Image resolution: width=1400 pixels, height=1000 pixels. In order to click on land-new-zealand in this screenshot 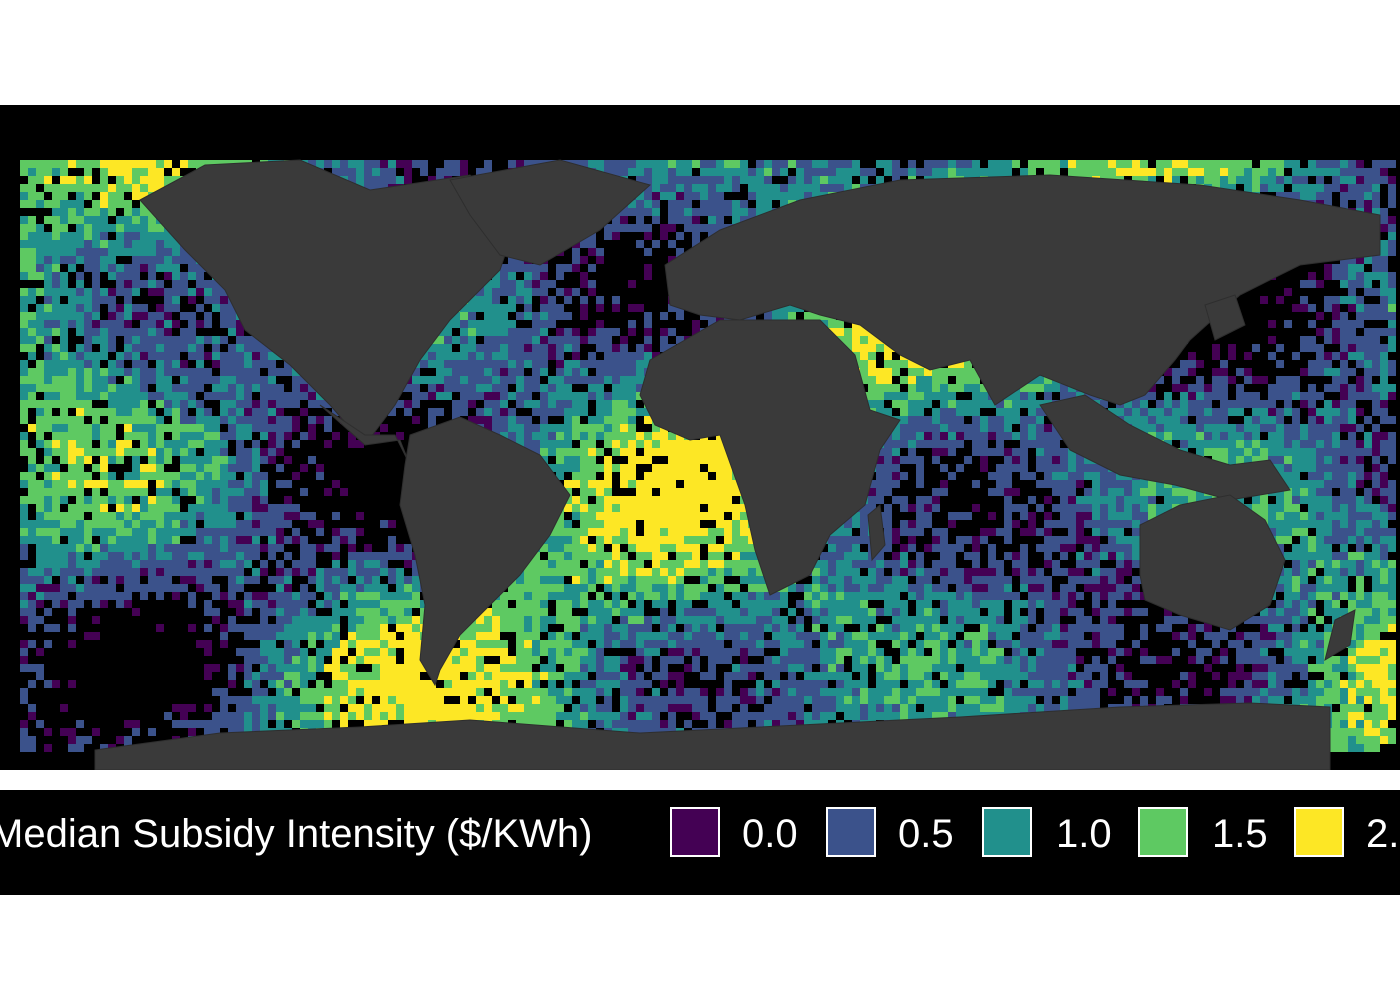, I will do `click(1340, 635)`.